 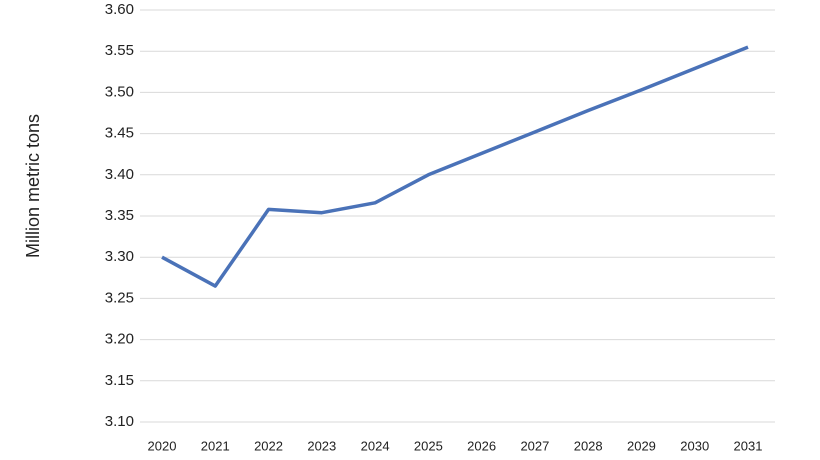 What do you see at coordinates (162, 445) in the screenshot?
I see `x-tick-label: 2020` at bounding box center [162, 445].